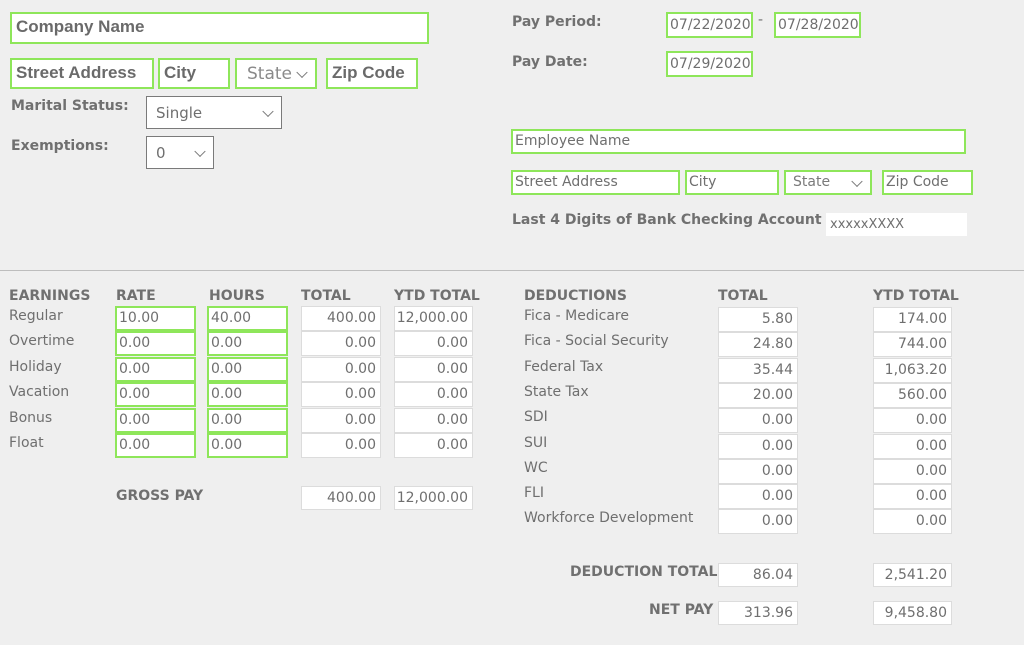 This screenshot has height=645, width=1024. I want to click on exemptions-select: 0, so click(180, 152).